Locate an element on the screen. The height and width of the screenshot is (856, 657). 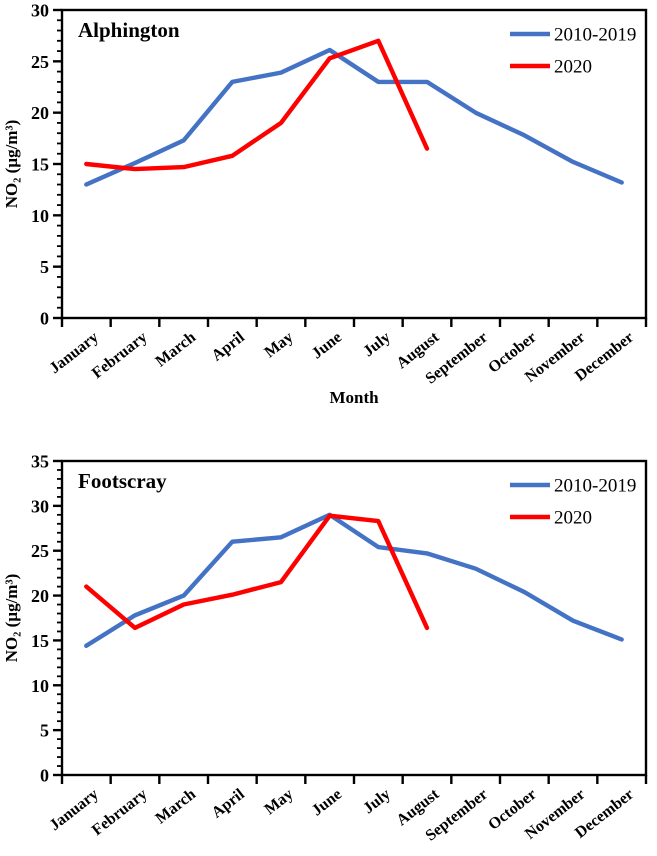
y-axis: 0 5 10 15 20 25 30 35 is located at coordinates (46, 619).